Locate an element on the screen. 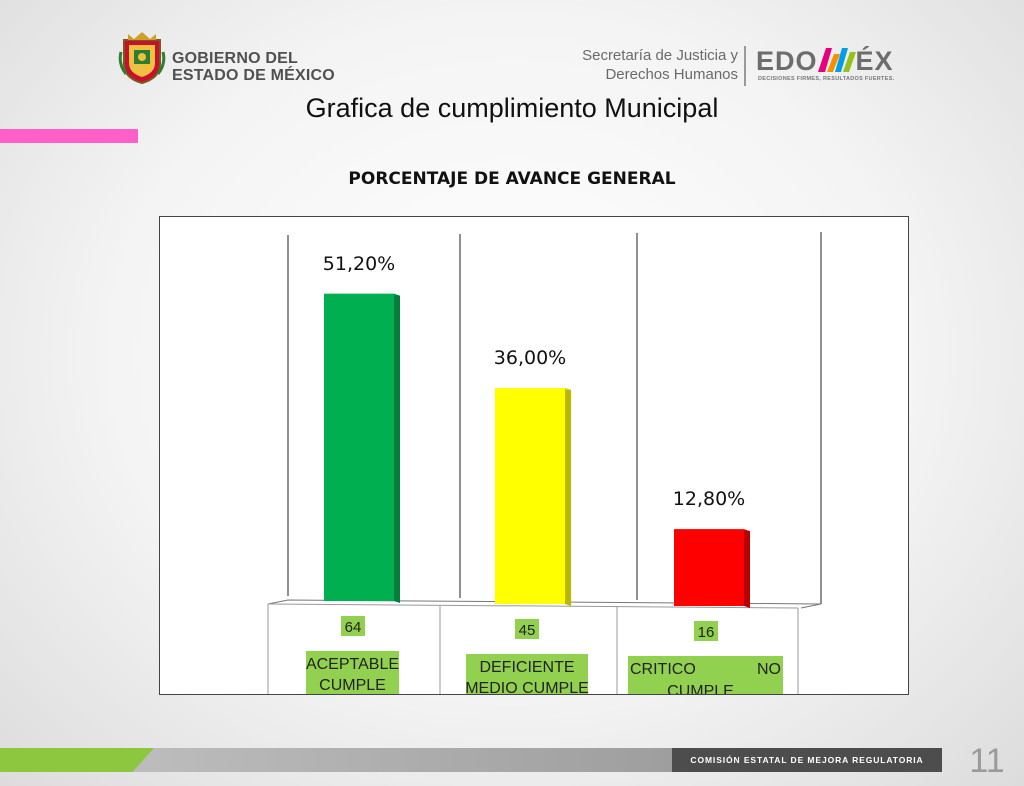 This screenshot has height=786, width=1024. edomex-wordmark: EDO ÉX is located at coordinates (825, 61).